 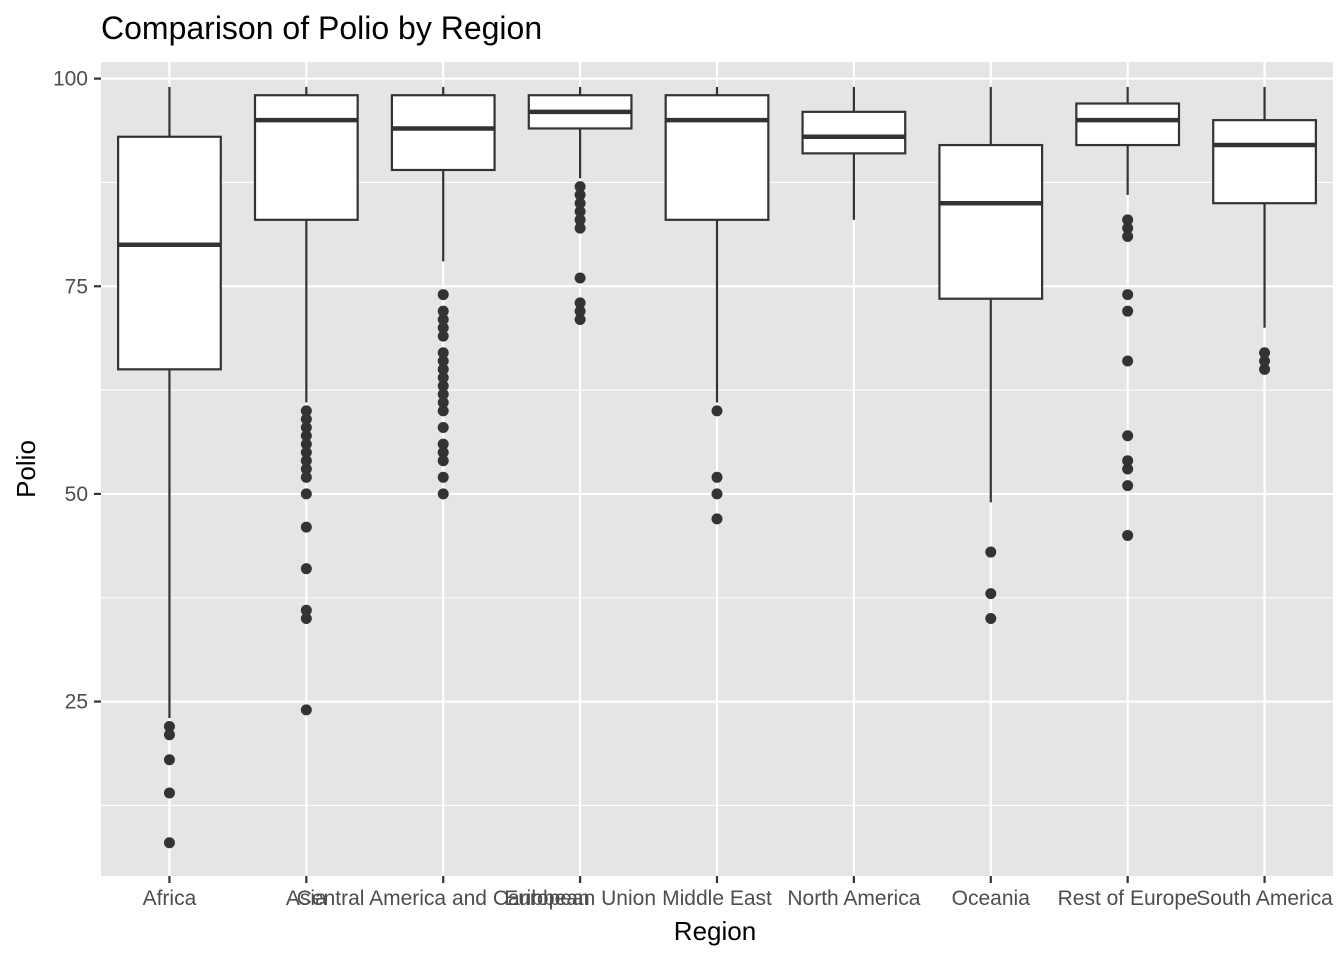 What do you see at coordinates (76, 702) in the screenshot?
I see `y-tick-label: 25` at bounding box center [76, 702].